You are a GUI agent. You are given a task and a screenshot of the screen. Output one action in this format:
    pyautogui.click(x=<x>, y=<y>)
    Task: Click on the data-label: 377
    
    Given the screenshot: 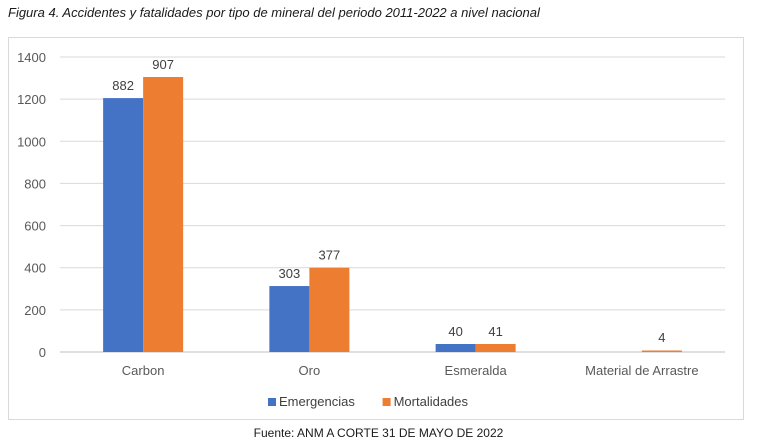 What is the action you would take?
    pyautogui.click(x=330, y=255)
    